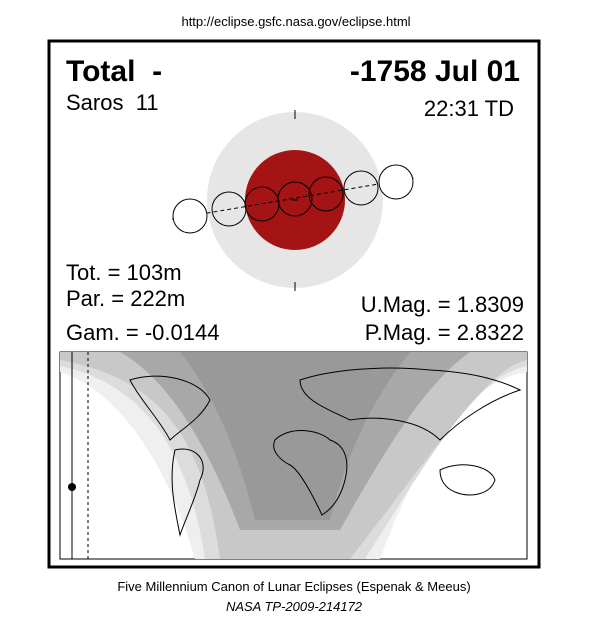  I want to click on umbral-magnitude: U.Mag. = 1.8309, so click(442, 304).